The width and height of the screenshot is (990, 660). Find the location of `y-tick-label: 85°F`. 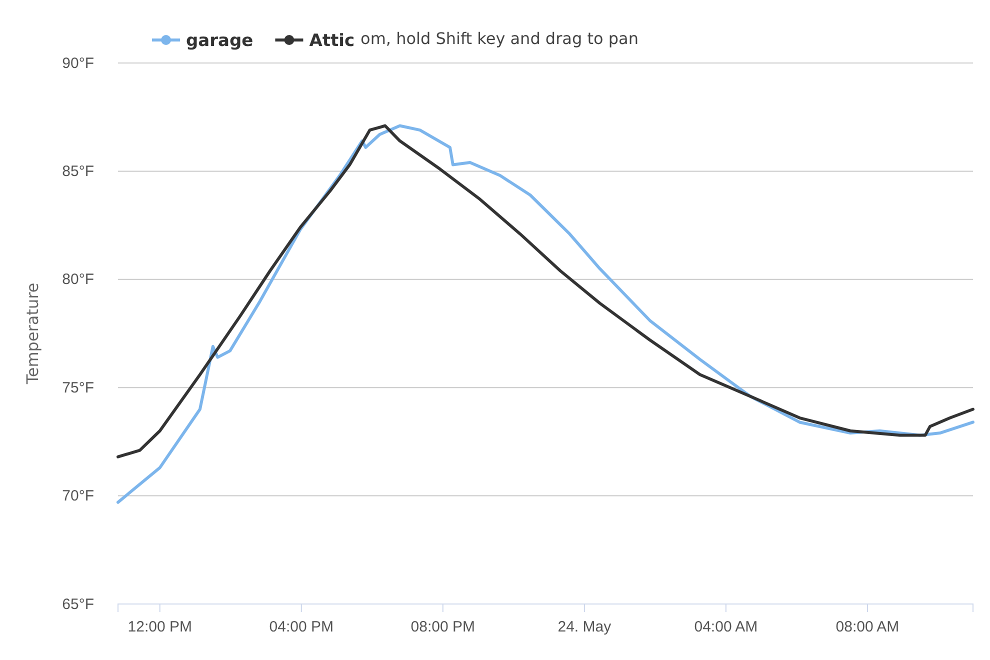

y-tick-label: 85°F is located at coordinates (78, 171).